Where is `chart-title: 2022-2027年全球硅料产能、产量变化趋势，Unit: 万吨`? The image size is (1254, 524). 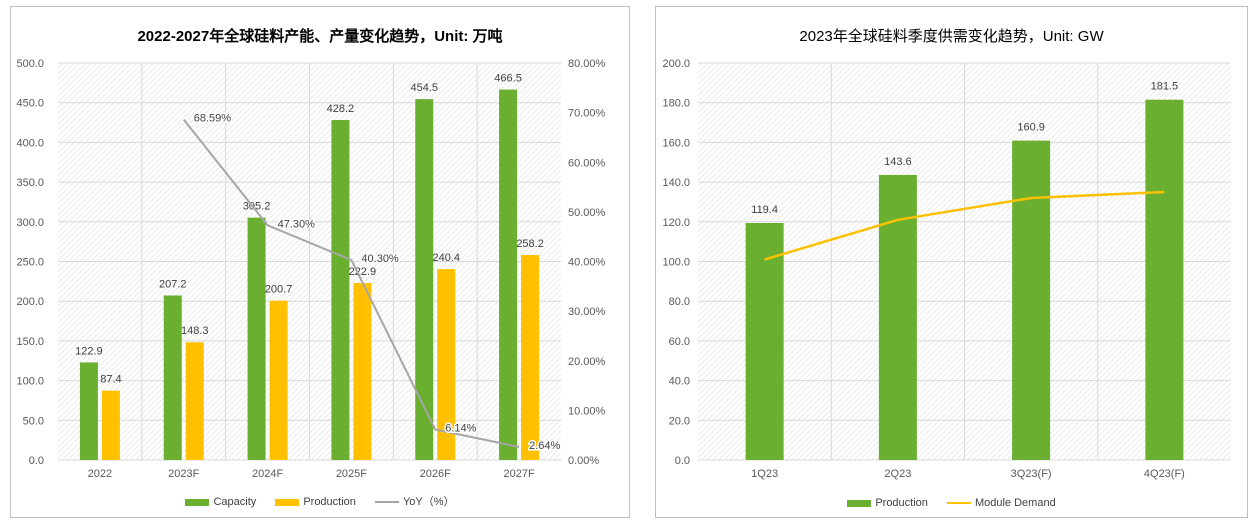 chart-title: 2022-2027年全球硅料产能、产量变化趋势，Unit: 万吨 is located at coordinates (320, 36).